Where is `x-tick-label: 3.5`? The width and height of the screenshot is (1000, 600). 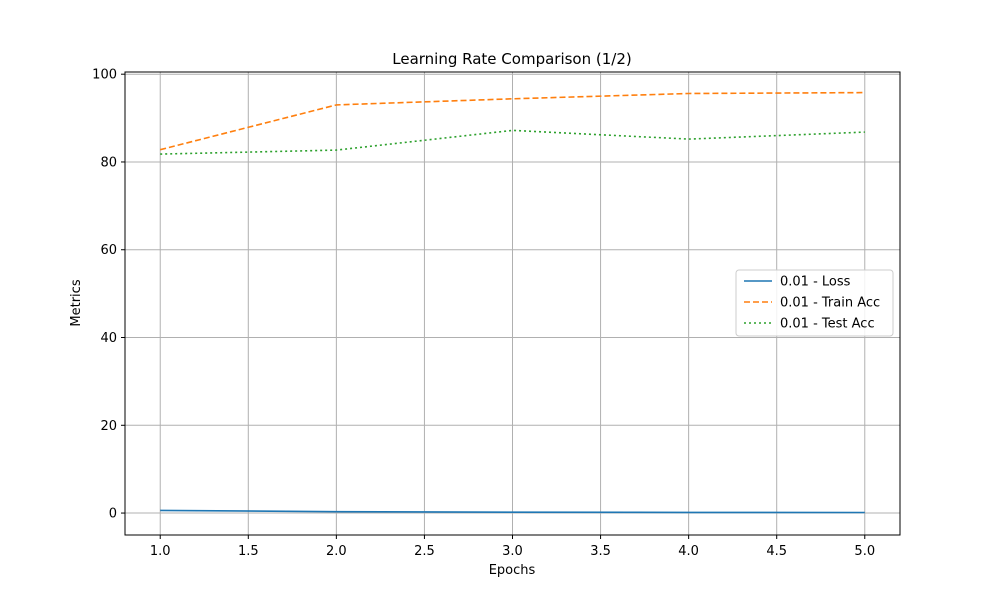 x-tick-label: 3.5 is located at coordinates (600, 551).